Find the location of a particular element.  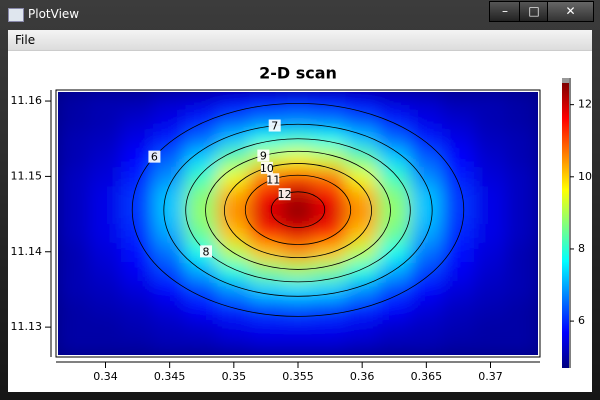

x-tick-label: 0.34 is located at coordinates (105, 376).